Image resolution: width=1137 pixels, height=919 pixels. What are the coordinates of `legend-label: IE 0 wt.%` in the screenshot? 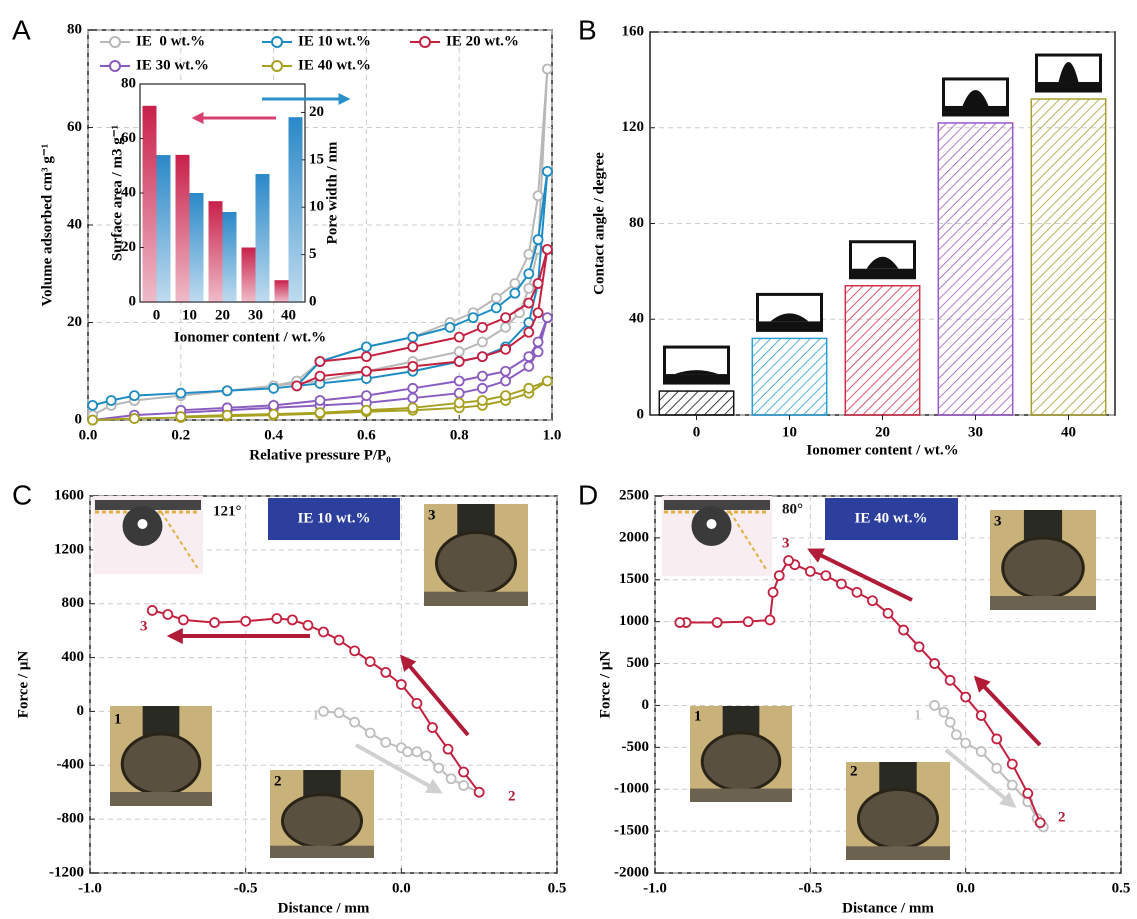 It's located at (170, 41).